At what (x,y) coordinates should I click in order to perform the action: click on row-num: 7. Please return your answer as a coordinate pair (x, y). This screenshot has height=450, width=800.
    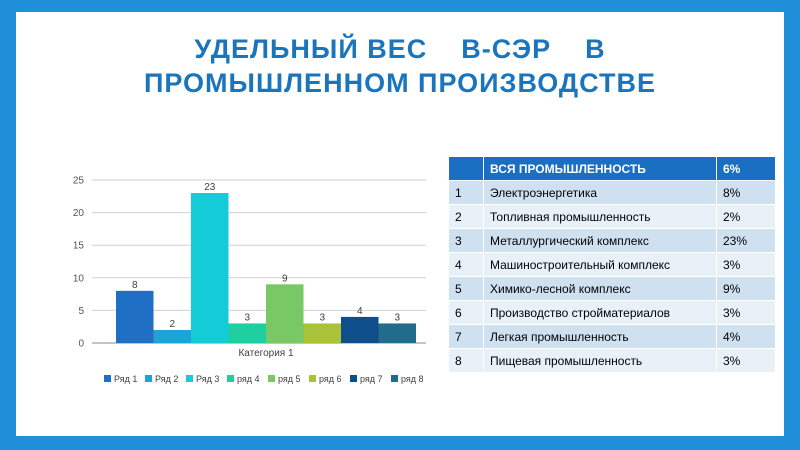
    Looking at the image, I should click on (466, 336).